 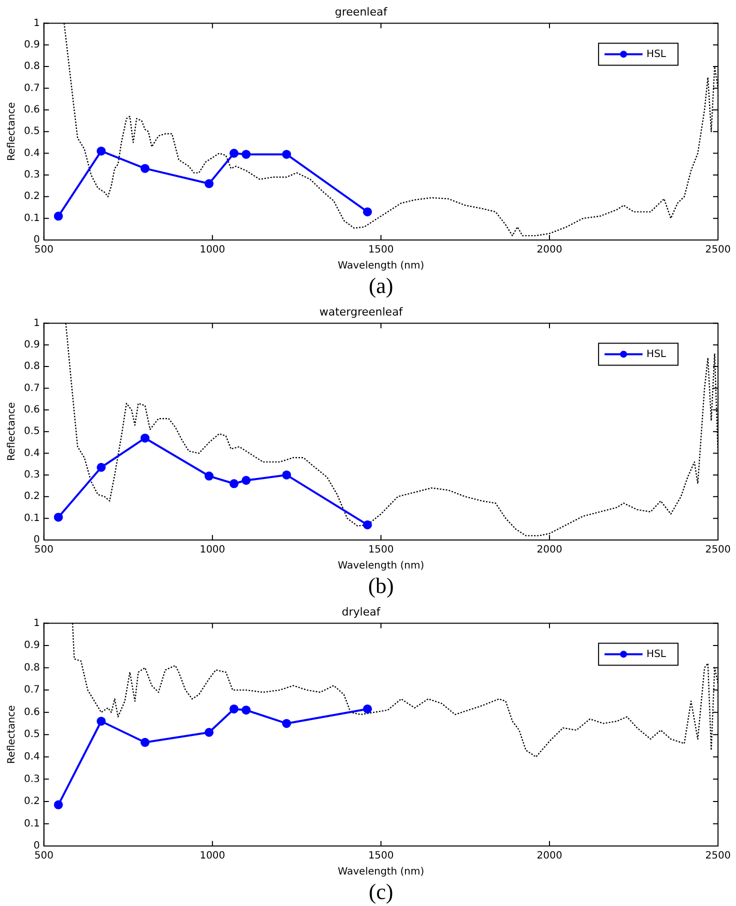 I want to click on chart-title: greenleaf, so click(x=361, y=11).